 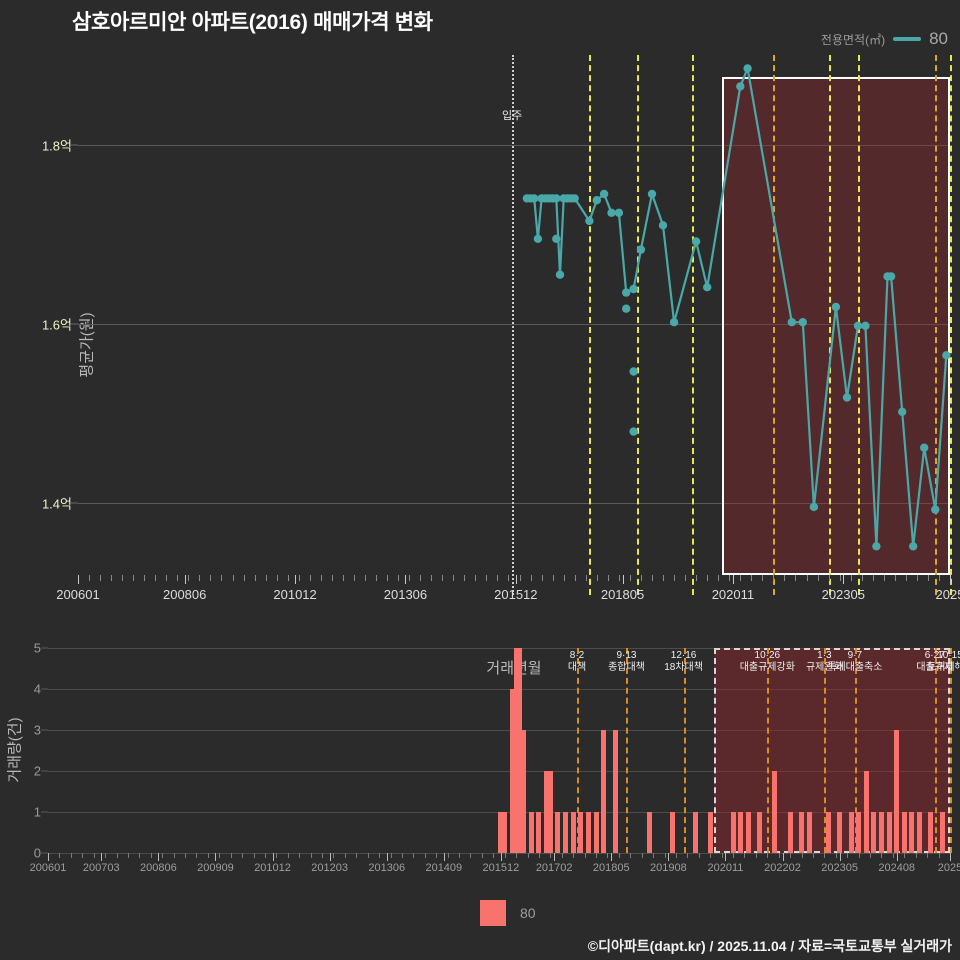 What do you see at coordinates (272, 868) in the screenshot?
I see `volume-chart-x-tick-label: 201012` at bounding box center [272, 868].